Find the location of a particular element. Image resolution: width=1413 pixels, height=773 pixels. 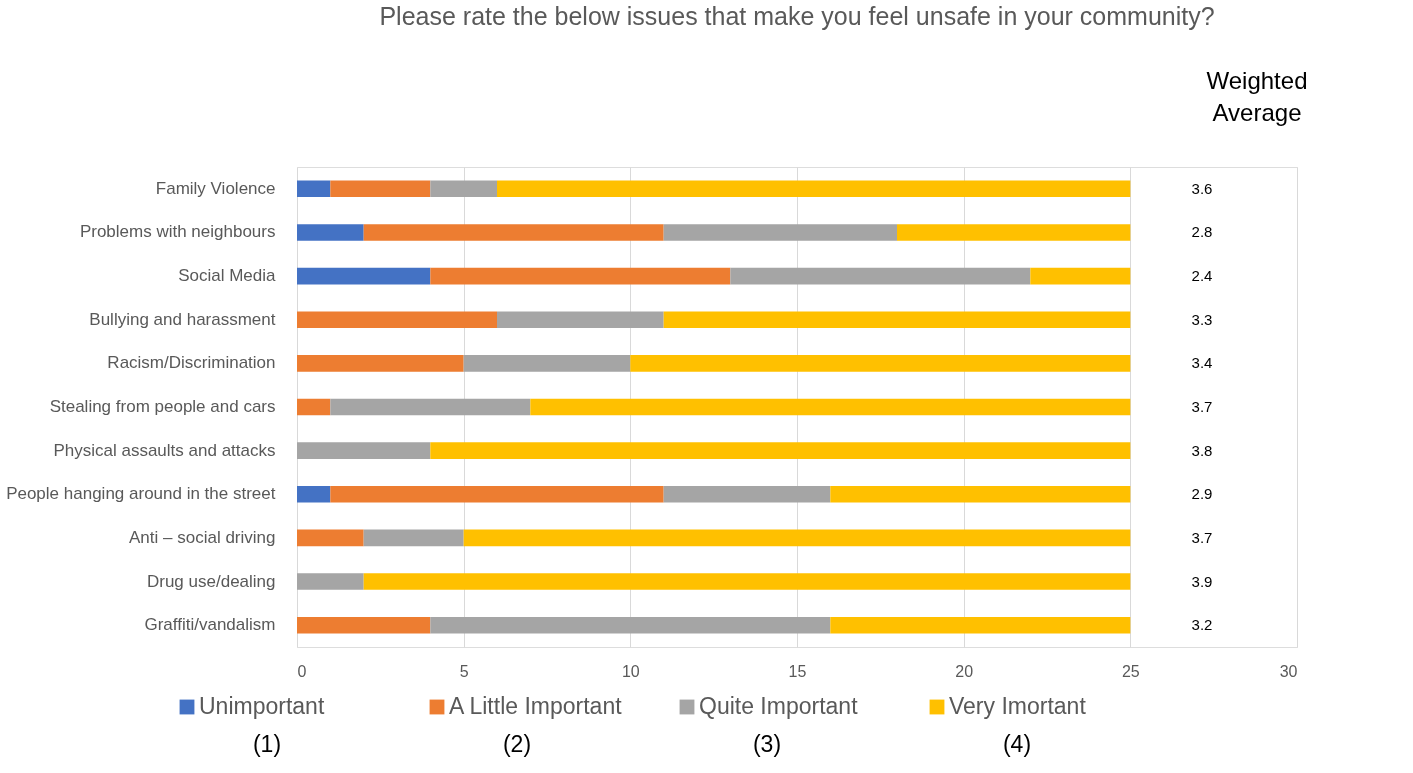

text: (3) is located at coordinates (767, 744).